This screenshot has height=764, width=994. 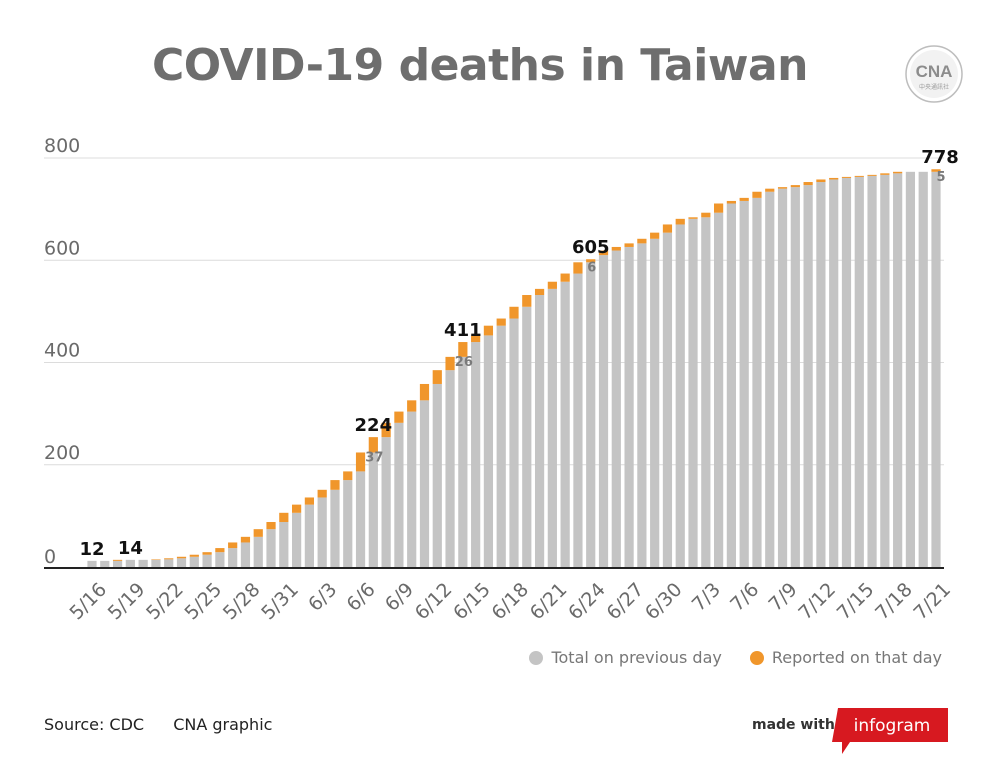 What do you see at coordinates (322, 597) in the screenshot?
I see `x-tick-label: 6/3` at bounding box center [322, 597].